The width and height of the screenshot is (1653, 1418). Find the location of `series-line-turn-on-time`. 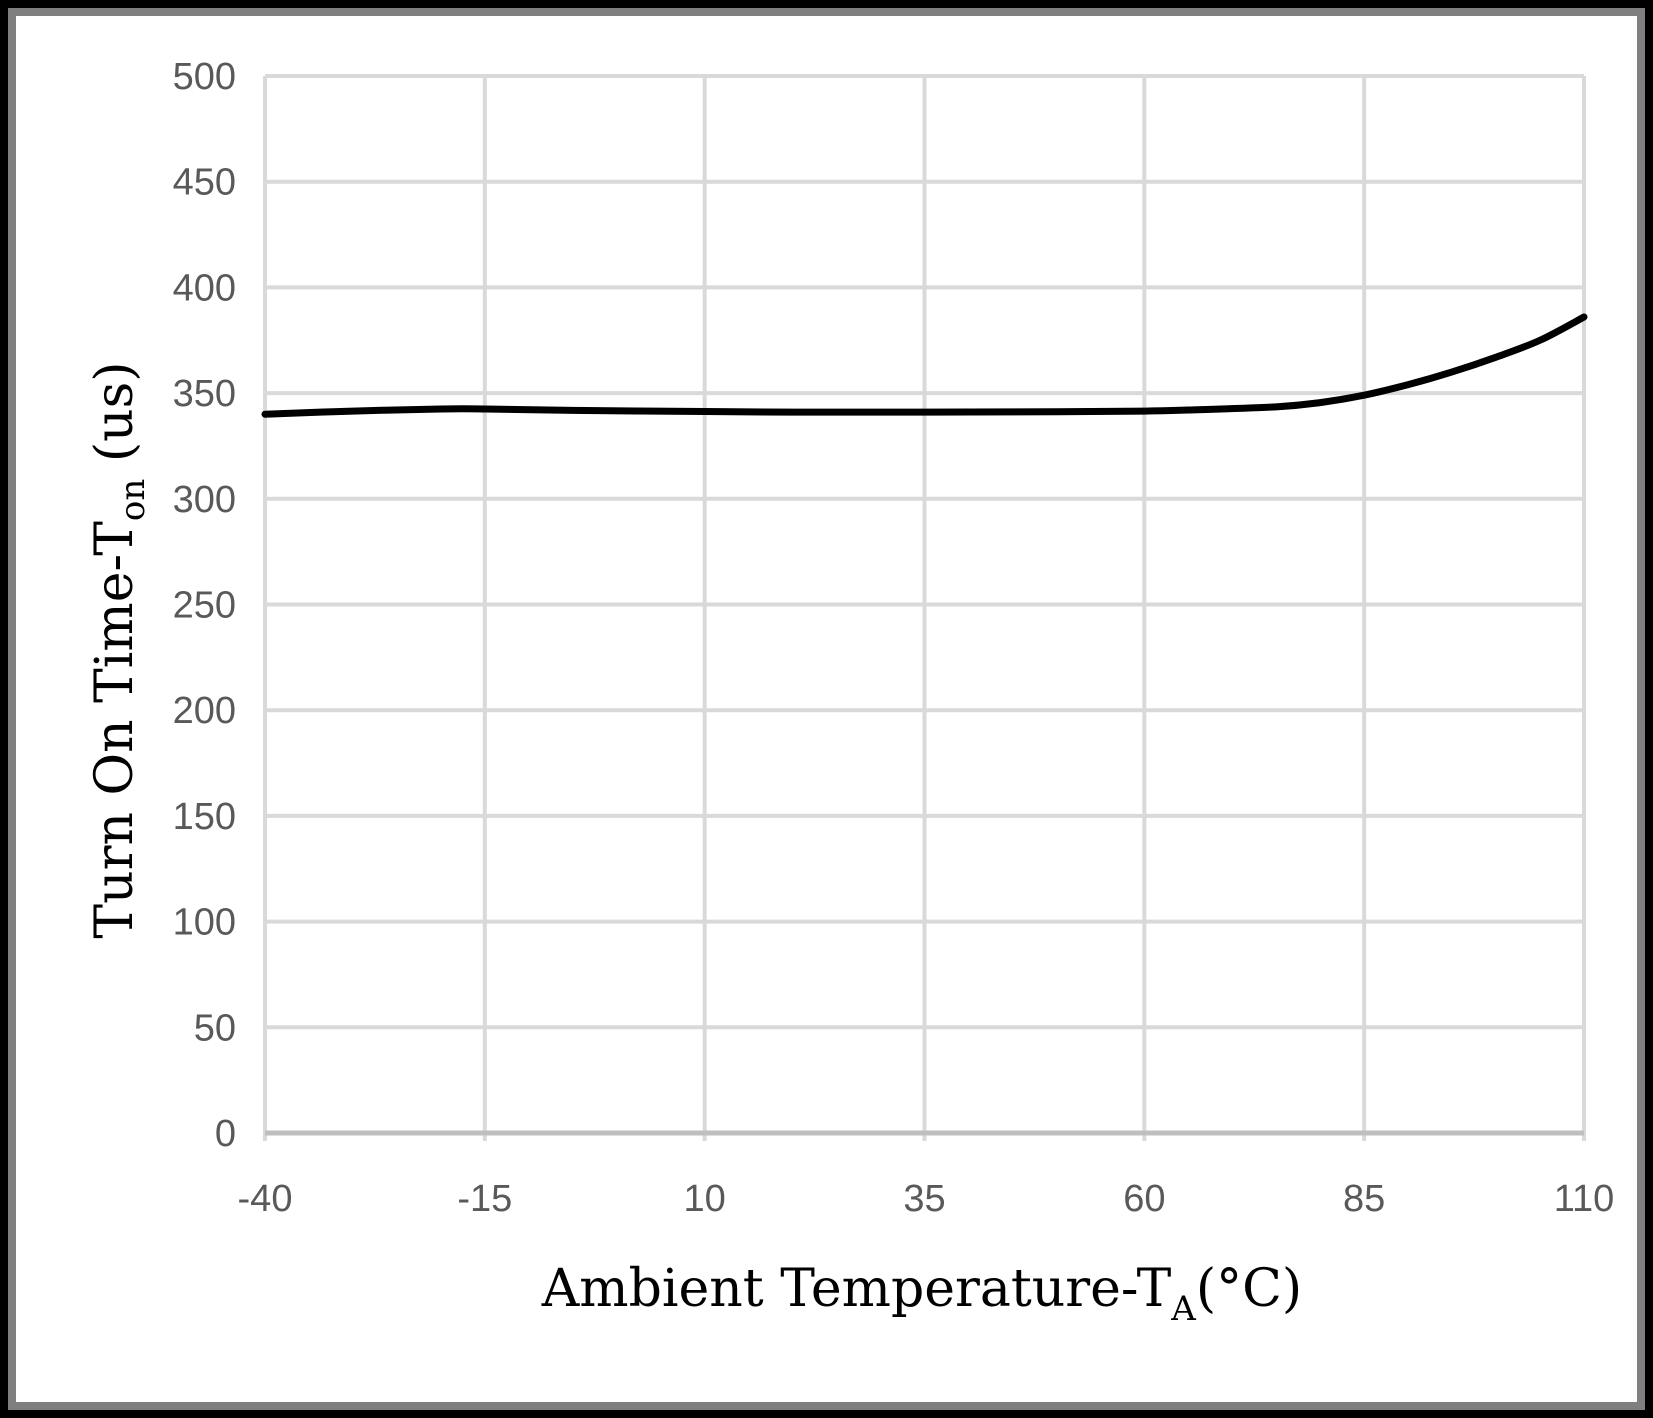

series-line-turn-on-time is located at coordinates (924, 365).